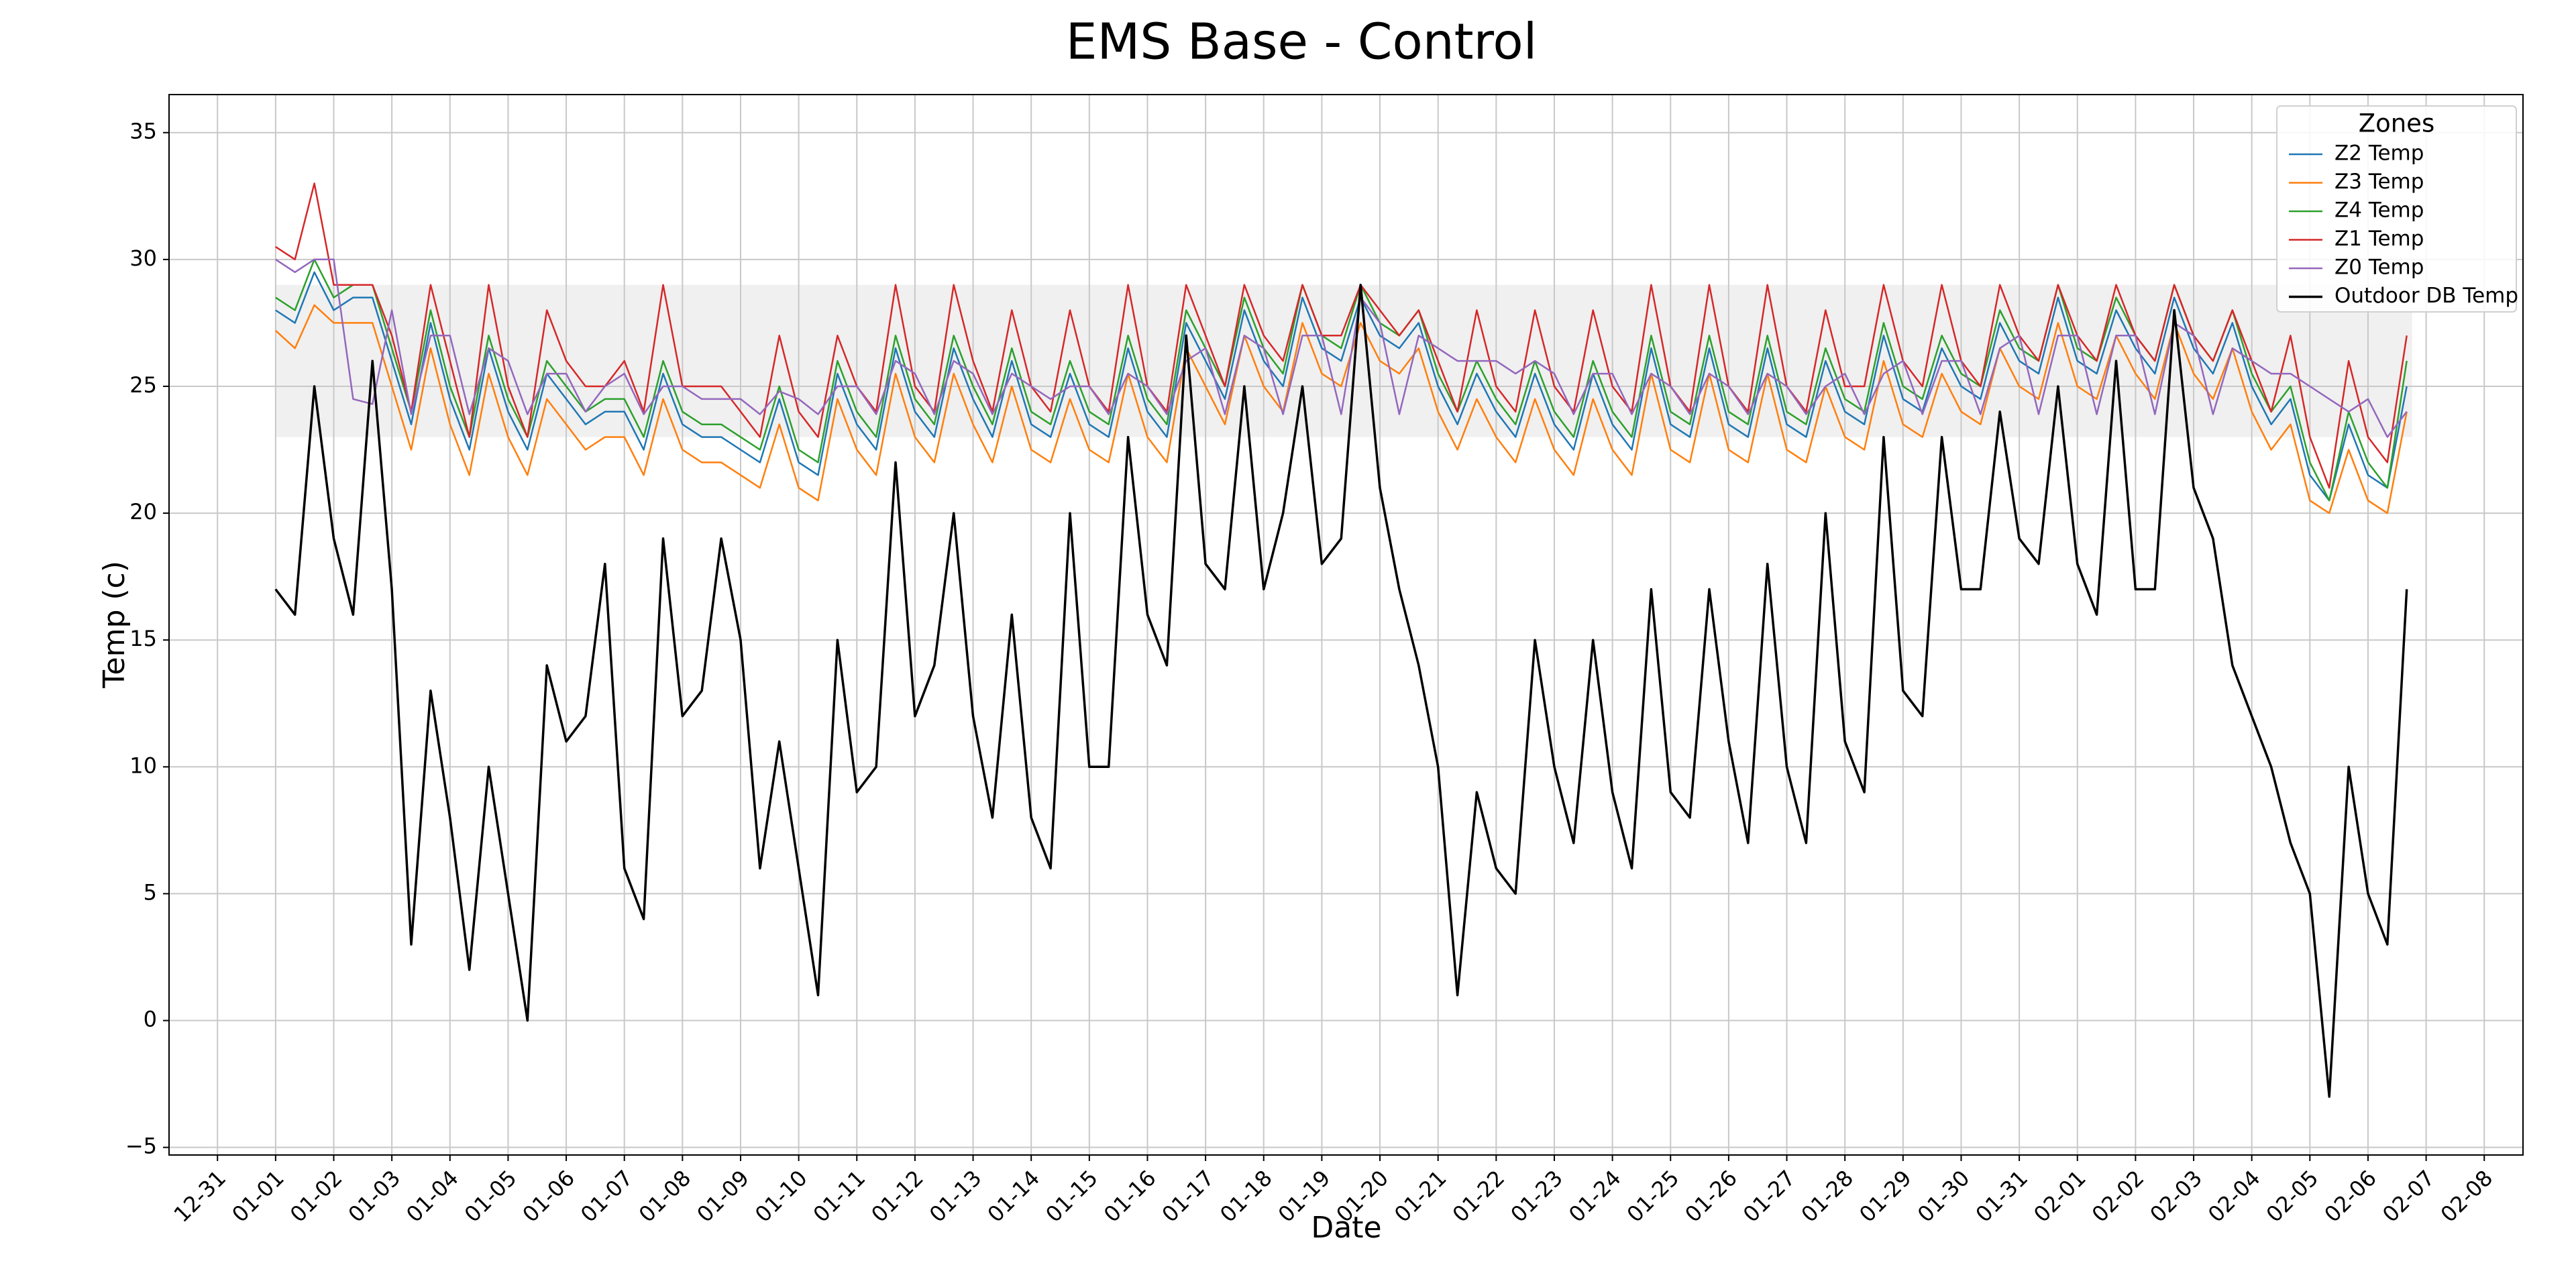 Image resolution: width=2576 pixels, height=1265 pixels. Describe the element at coordinates (2467, 1196) in the screenshot. I see `x-tick-label: 02-08` at that location.